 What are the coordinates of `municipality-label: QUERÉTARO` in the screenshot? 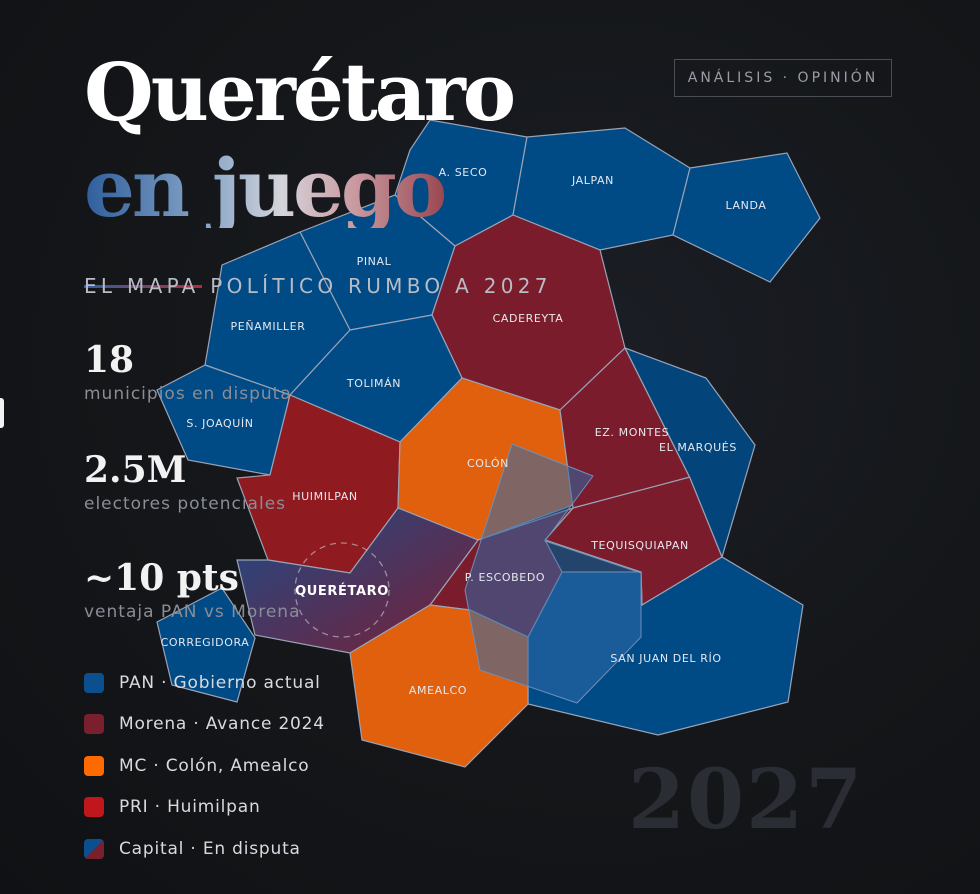 It's located at (342, 591).